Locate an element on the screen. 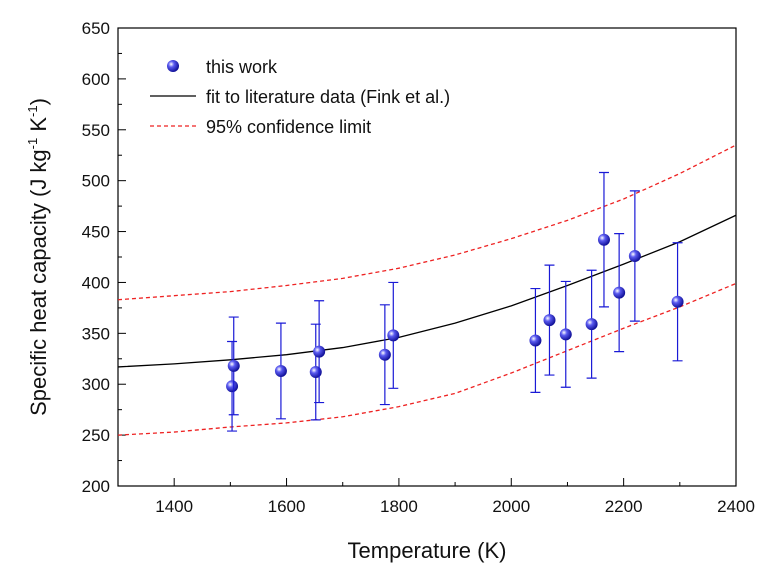 This screenshot has height=575, width=768. x-axis-label: Temperature (K) is located at coordinates (427, 550).